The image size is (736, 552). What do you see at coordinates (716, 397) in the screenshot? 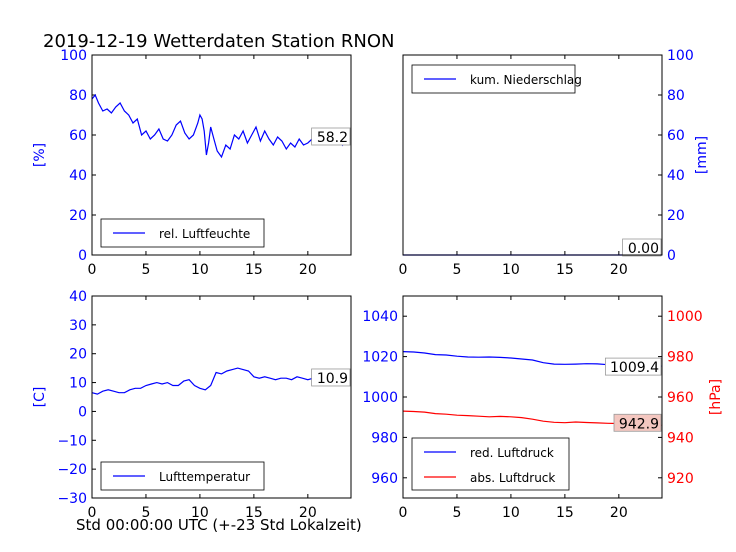
I see `y-axis-label: [hPa]` at bounding box center [716, 397].